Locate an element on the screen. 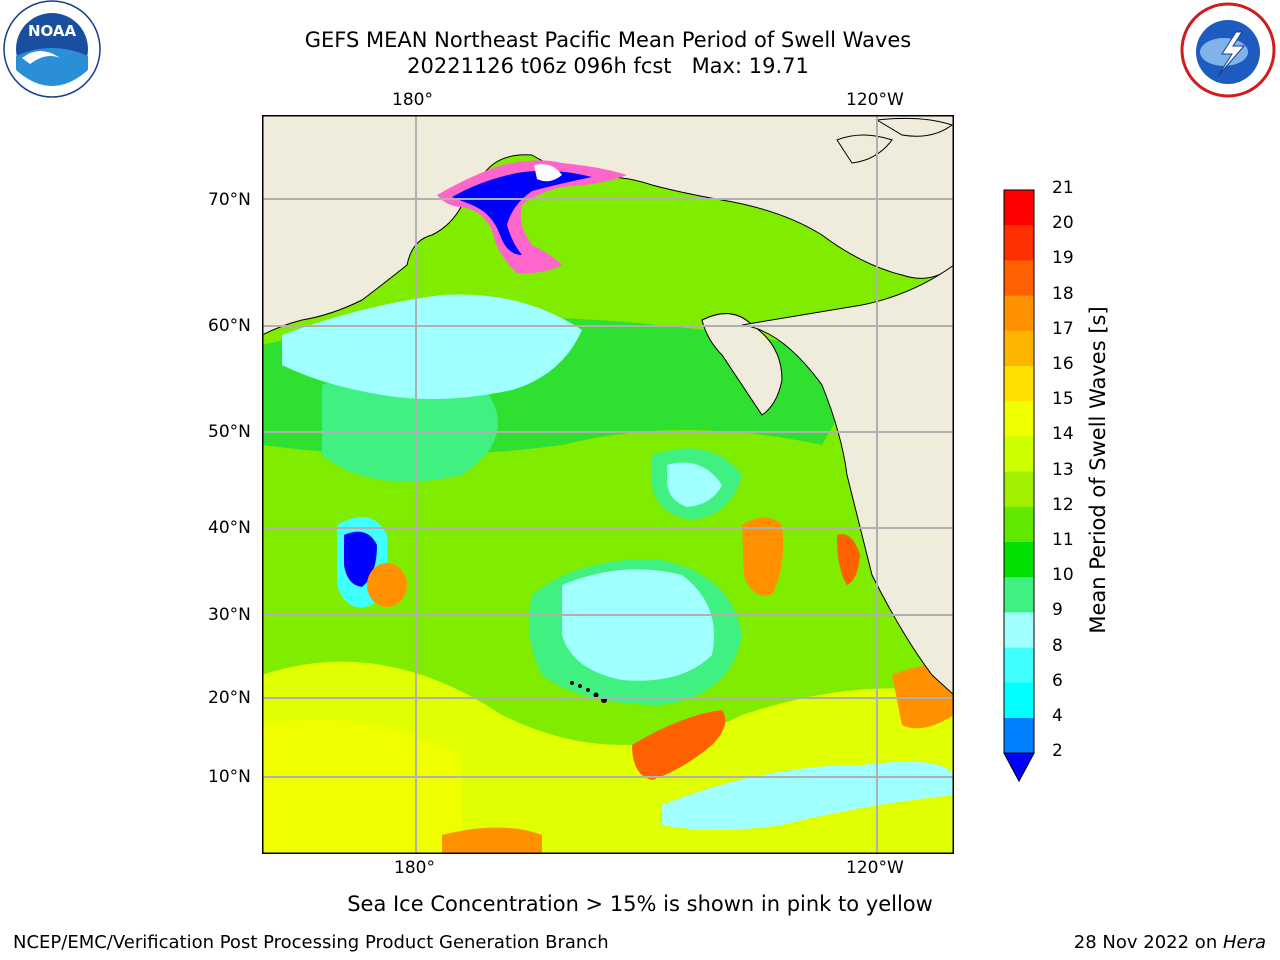 The height and width of the screenshot is (960, 1280). land-north-america is located at coordinates (847, 405).